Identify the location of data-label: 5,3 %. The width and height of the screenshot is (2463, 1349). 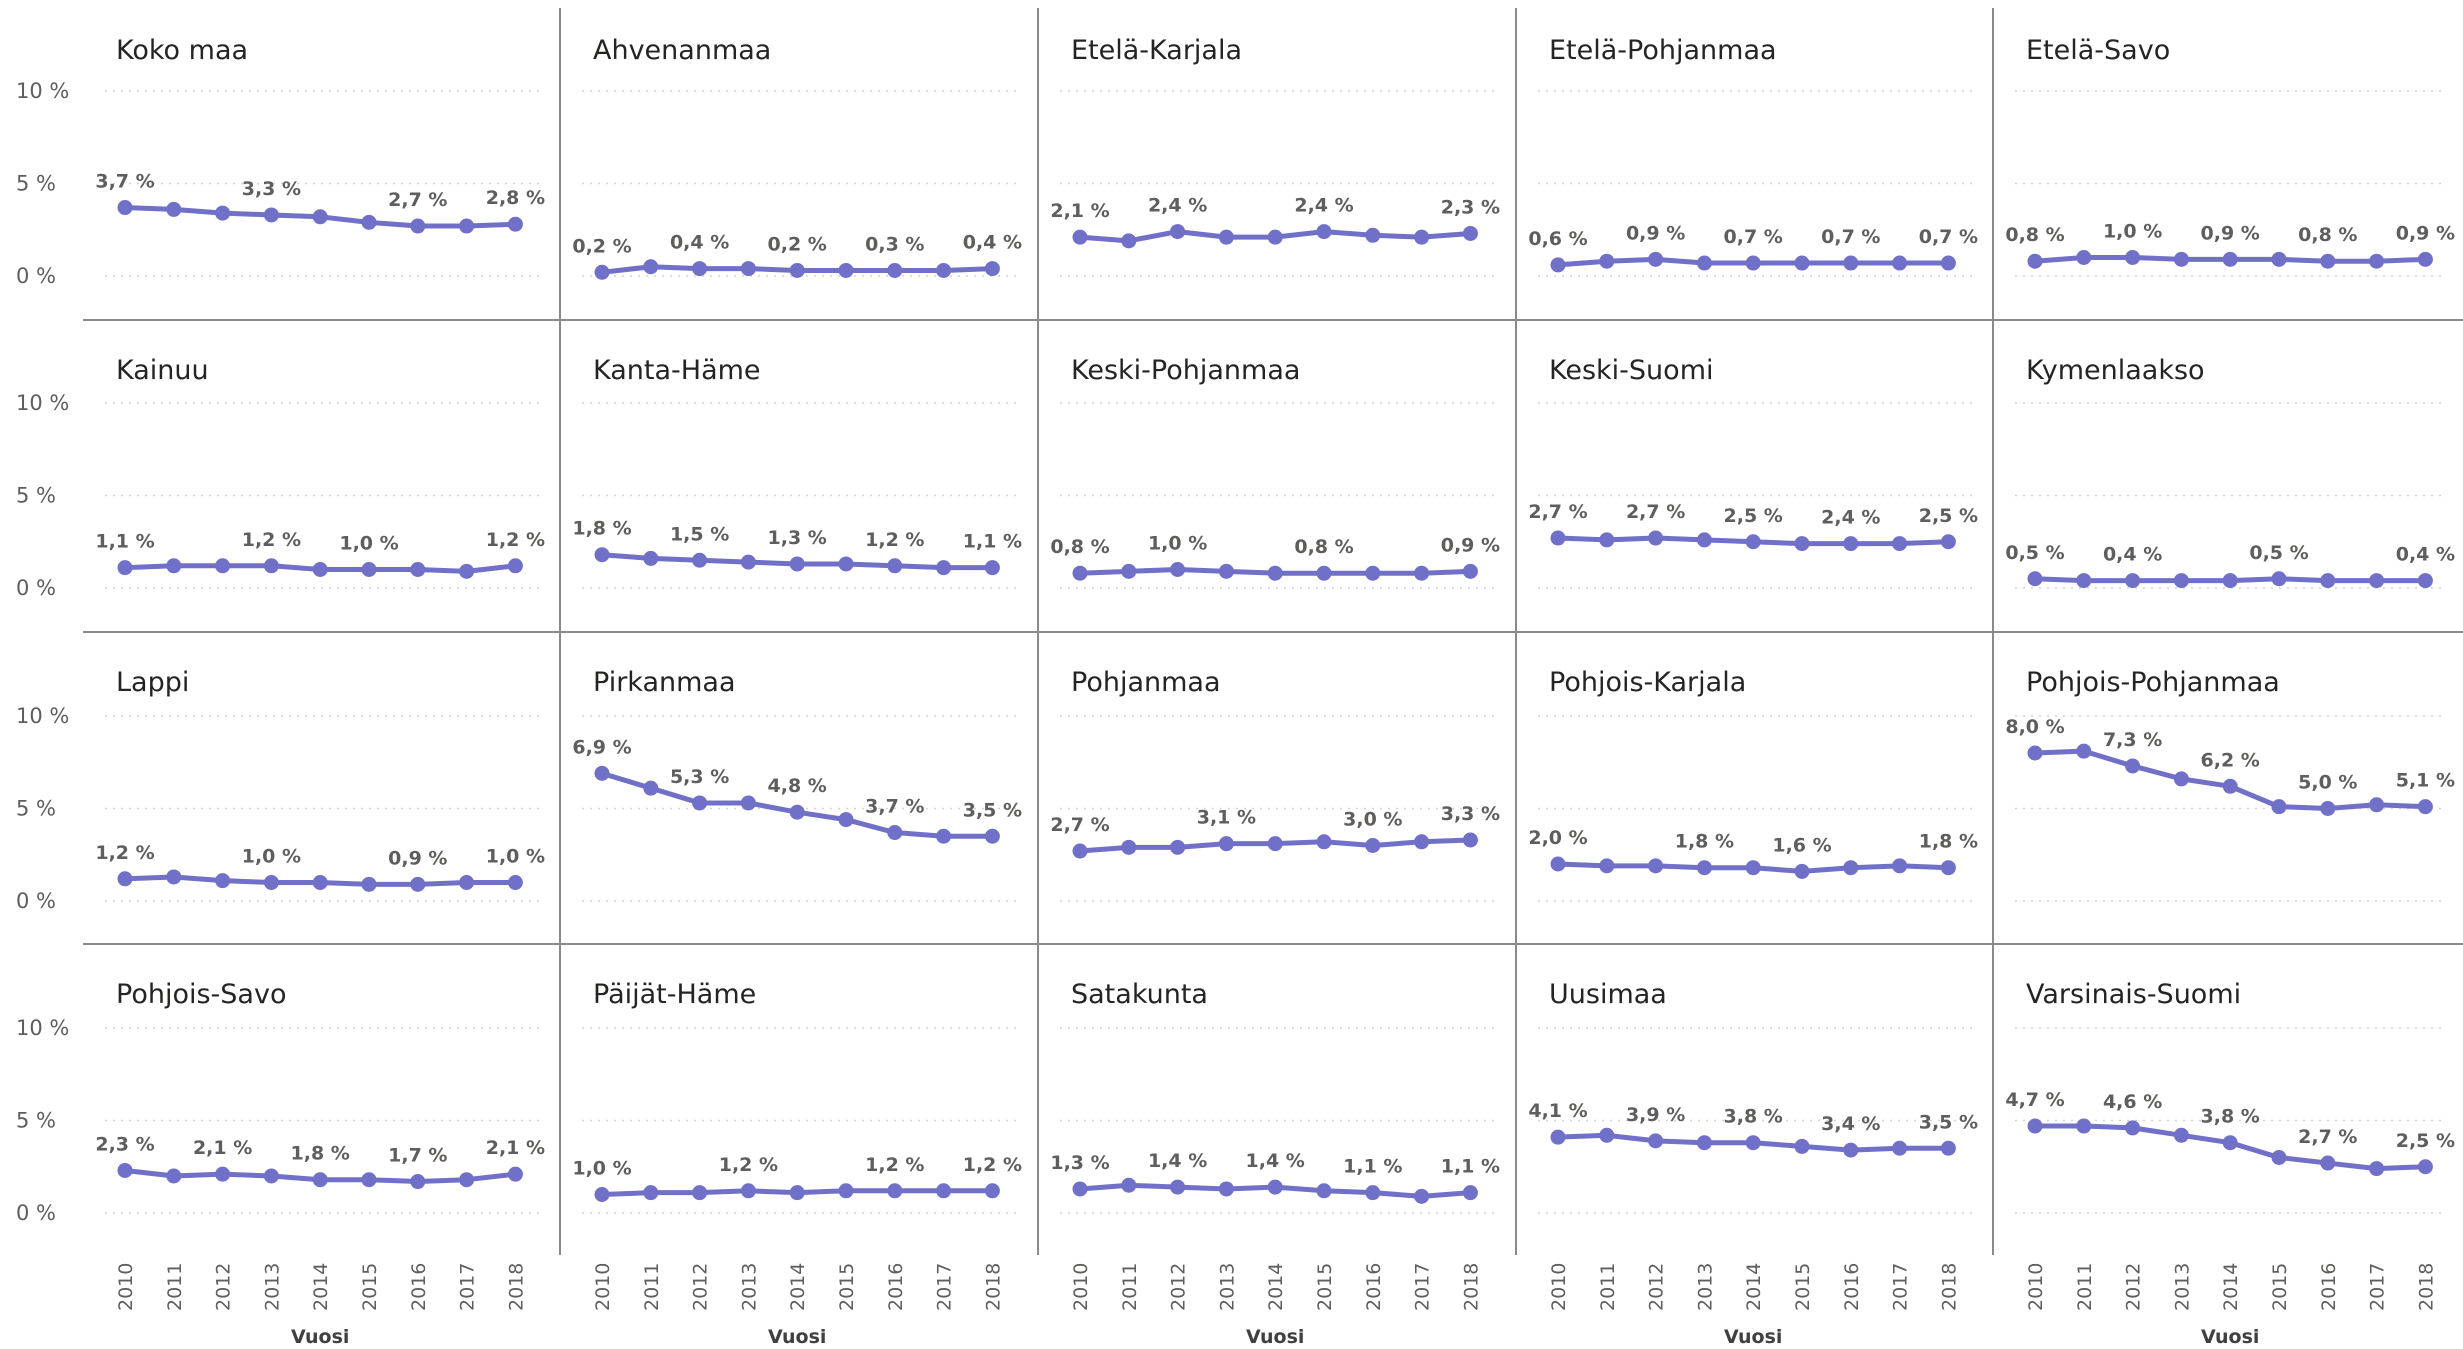
(699, 777).